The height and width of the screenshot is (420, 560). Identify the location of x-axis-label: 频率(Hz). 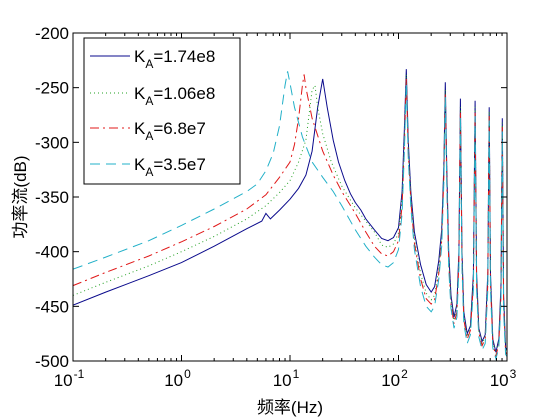
(290, 407).